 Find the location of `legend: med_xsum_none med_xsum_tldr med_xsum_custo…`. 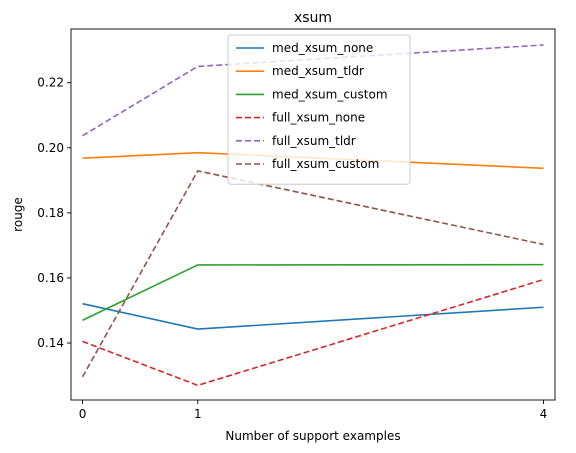

legend: med_xsum_none med_xsum_tldr med_xsum_custo… is located at coordinates (319, 109).